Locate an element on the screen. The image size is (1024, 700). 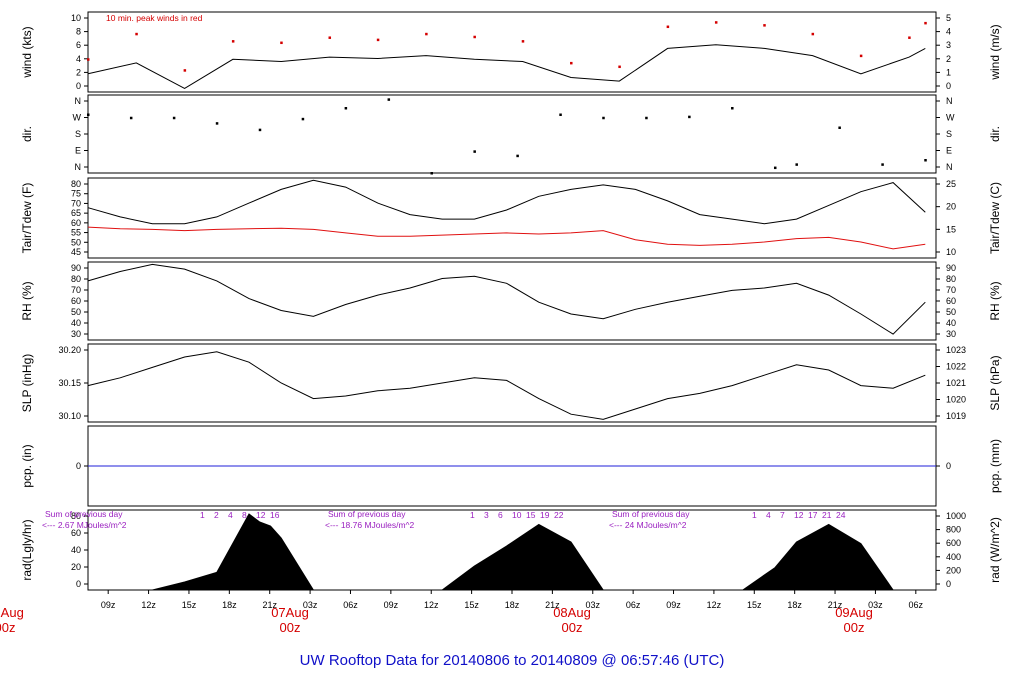
y-axis-label-left: pcp. (in) is located at coordinates (27, 465).